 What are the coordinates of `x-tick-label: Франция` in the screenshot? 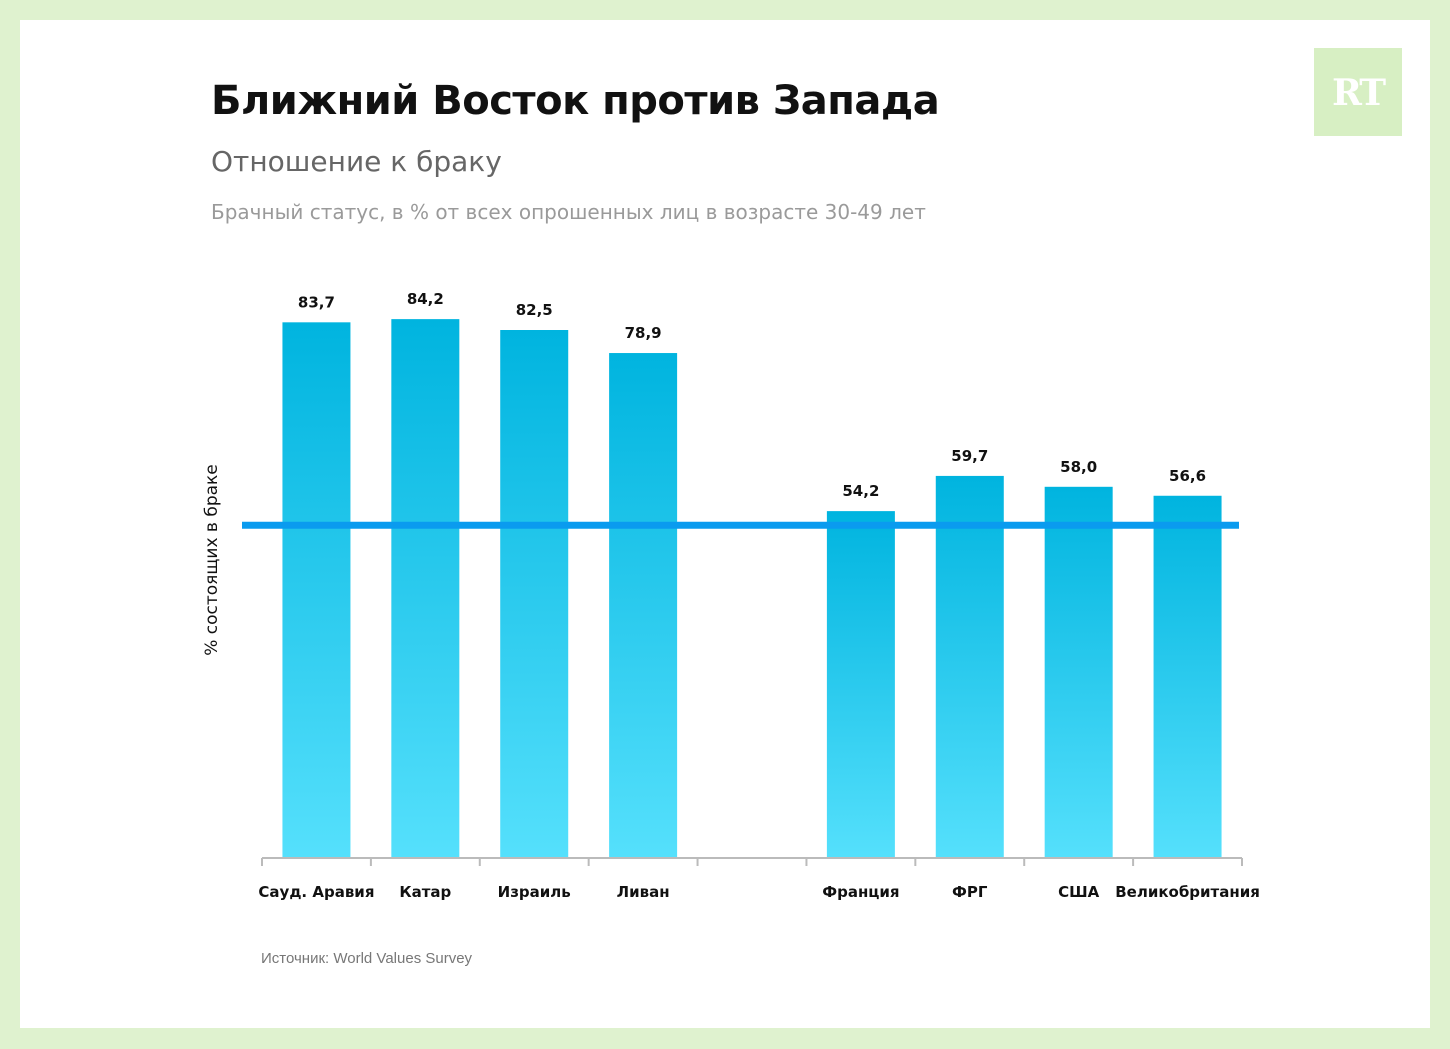 It's located at (860, 892).